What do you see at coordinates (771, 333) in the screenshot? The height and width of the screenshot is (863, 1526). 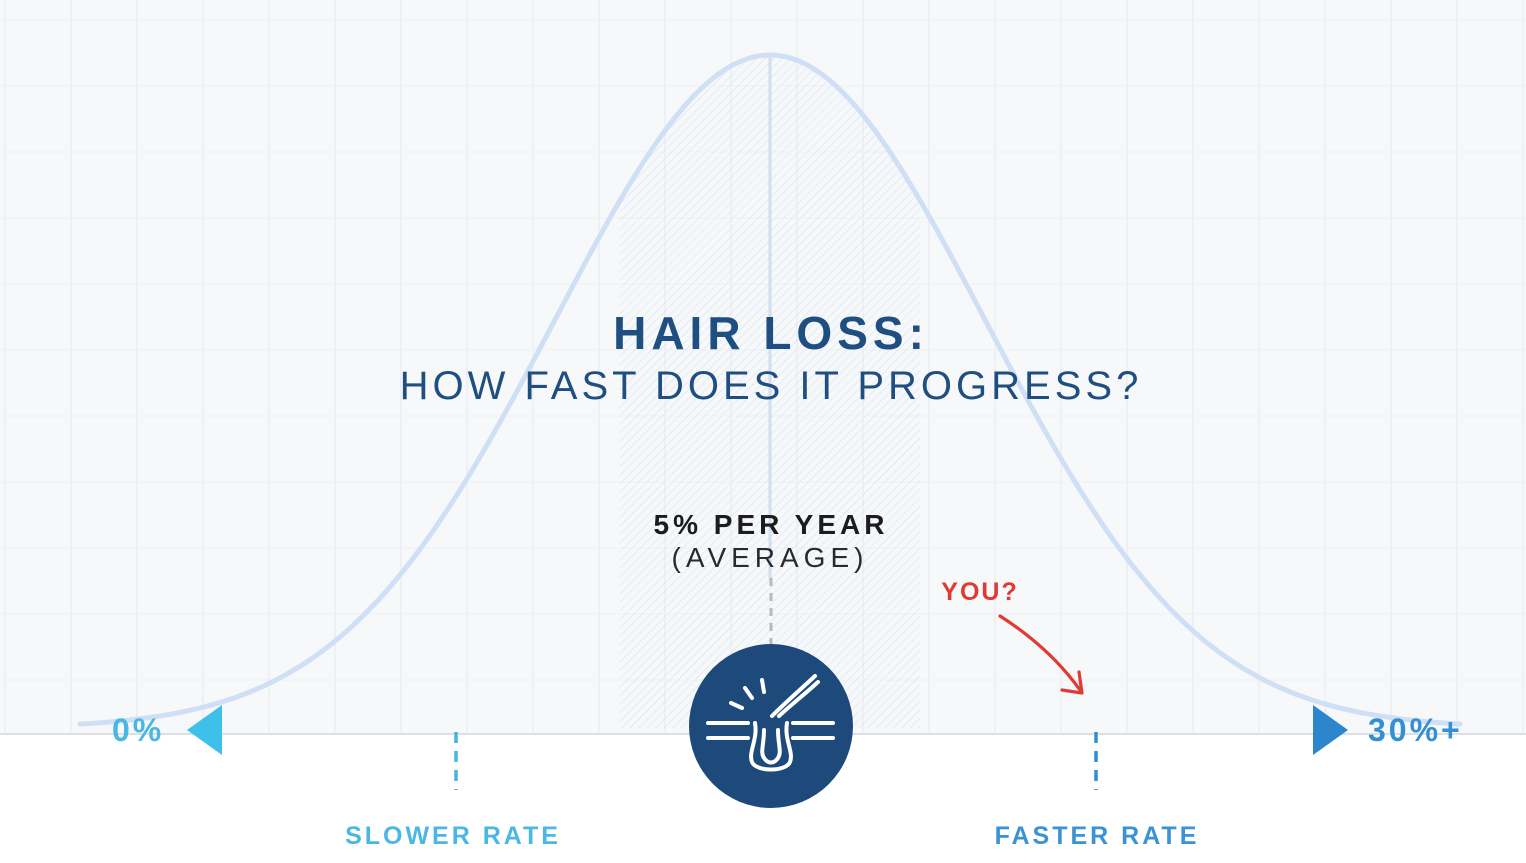 I see `chart-title: HAIR LOSS:` at bounding box center [771, 333].